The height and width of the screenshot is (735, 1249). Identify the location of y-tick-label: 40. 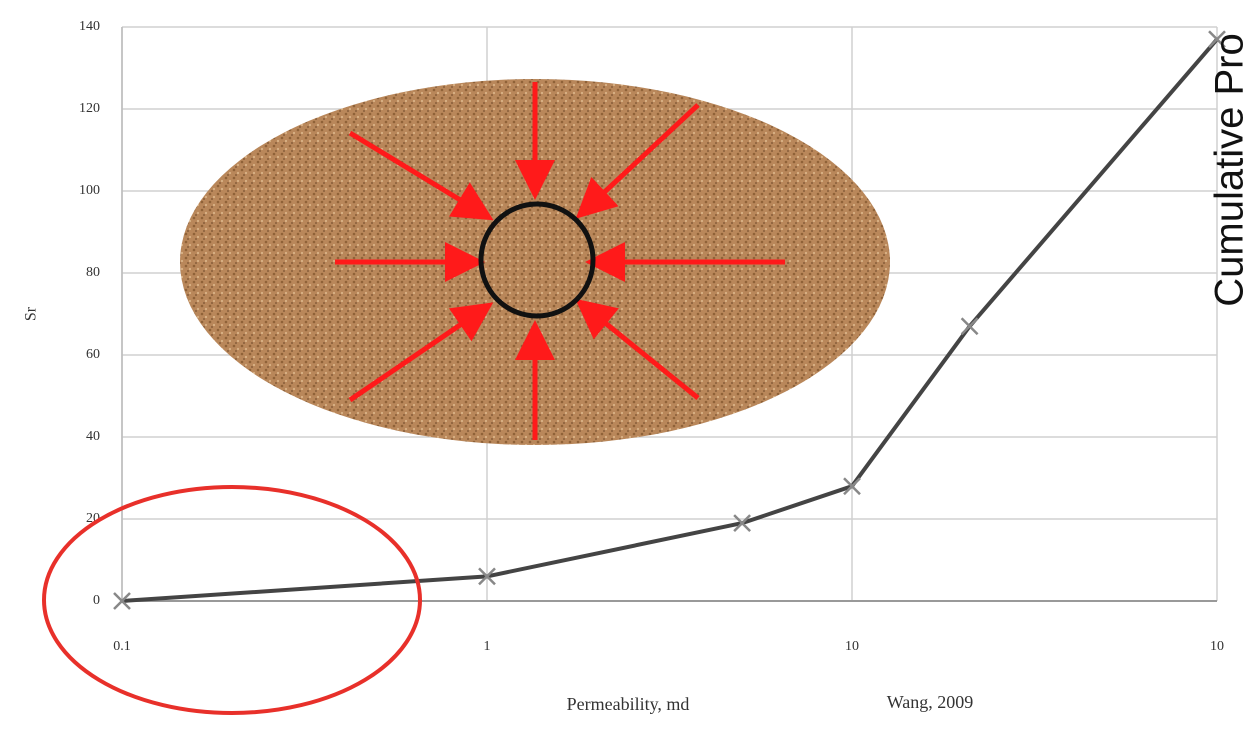
(93, 436).